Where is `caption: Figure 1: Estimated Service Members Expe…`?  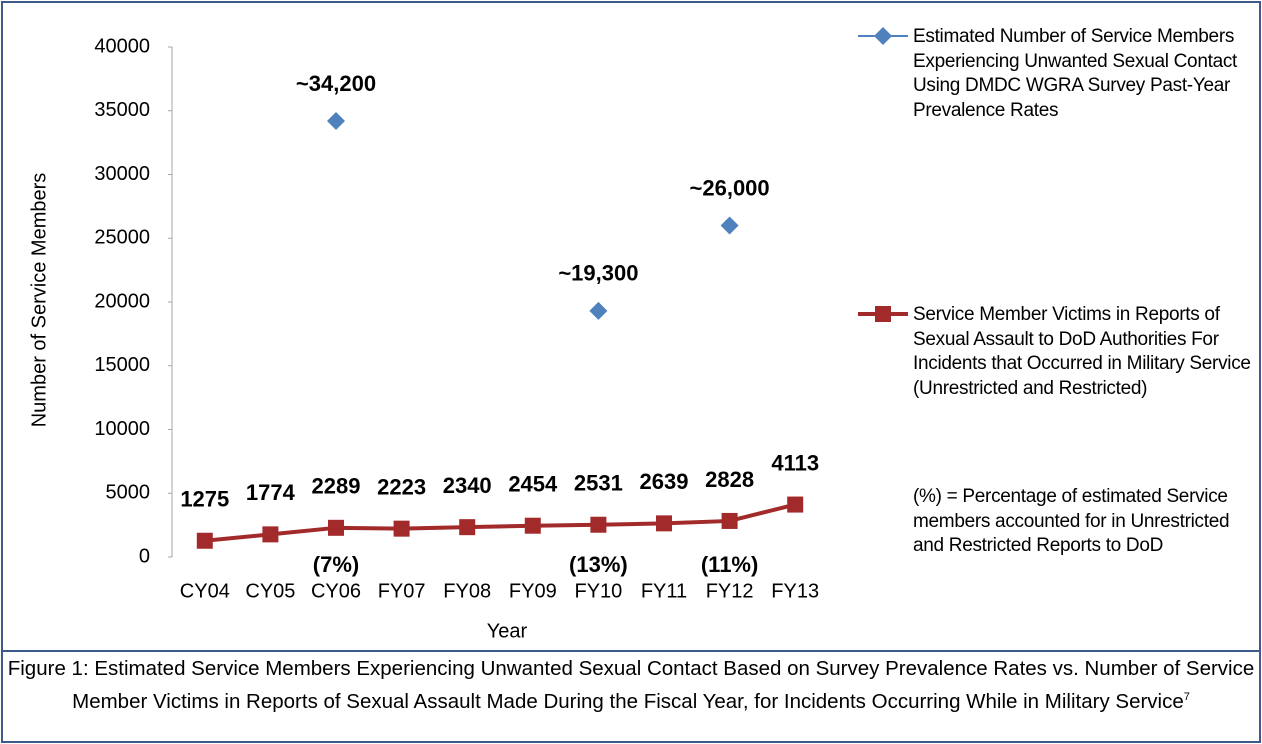 caption: Figure 1: Estimated Service Members Expe… is located at coordinates (631, 685).